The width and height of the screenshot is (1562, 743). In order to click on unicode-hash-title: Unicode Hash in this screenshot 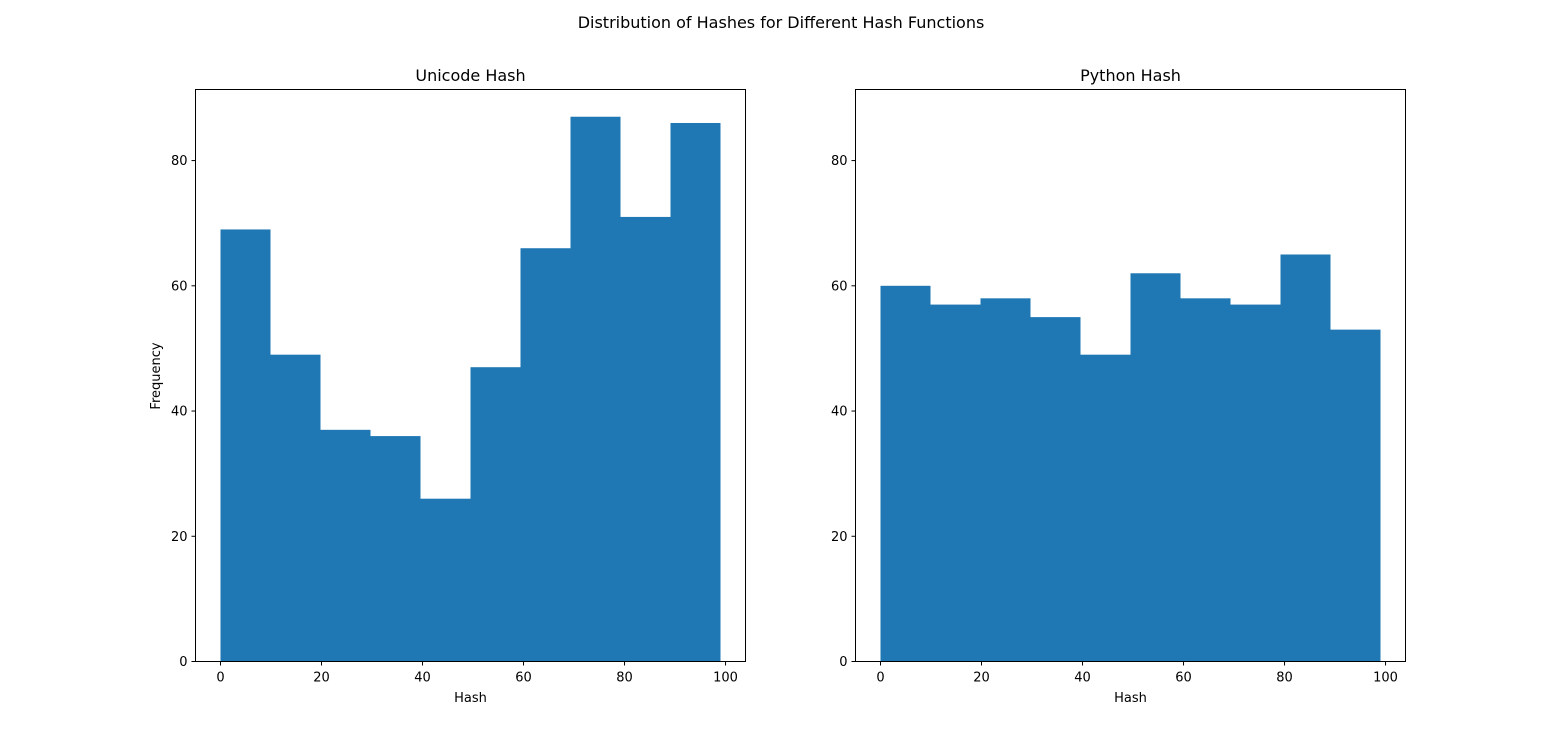, I will do `click(470, 75)`.